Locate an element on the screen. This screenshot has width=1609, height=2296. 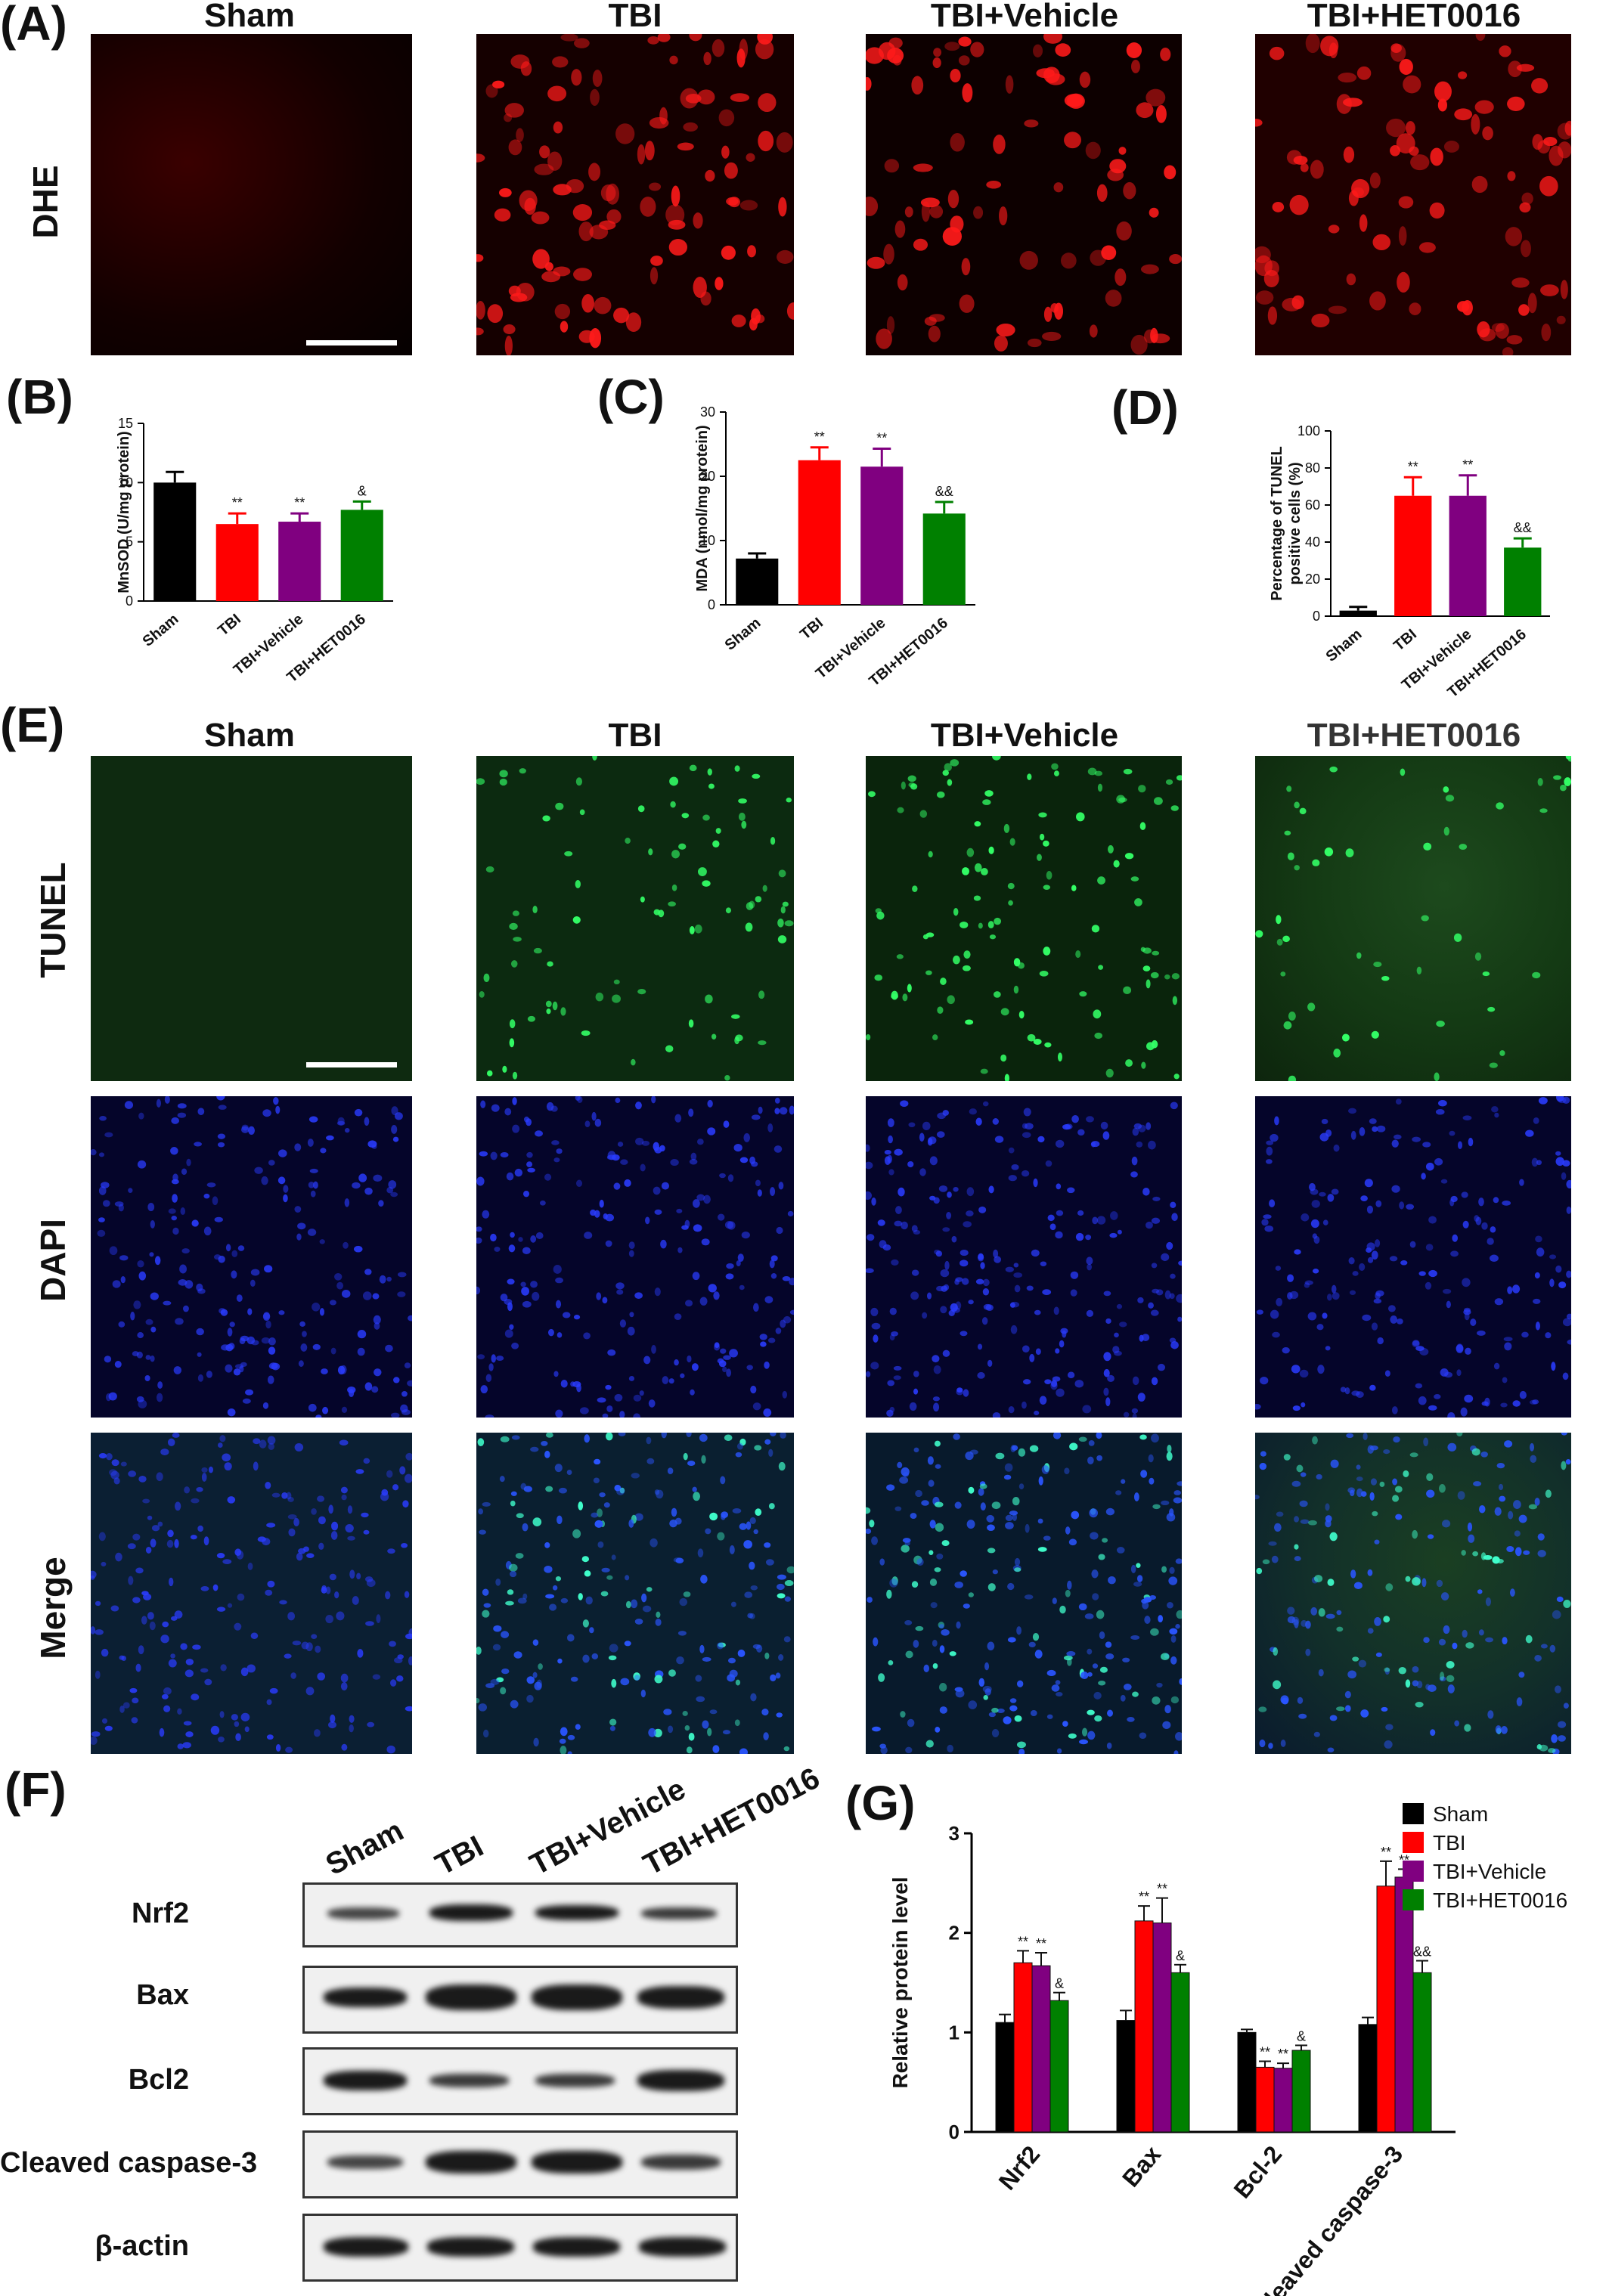
bar-Bcl-2-TBI is located at coordinates (1265, 2099).